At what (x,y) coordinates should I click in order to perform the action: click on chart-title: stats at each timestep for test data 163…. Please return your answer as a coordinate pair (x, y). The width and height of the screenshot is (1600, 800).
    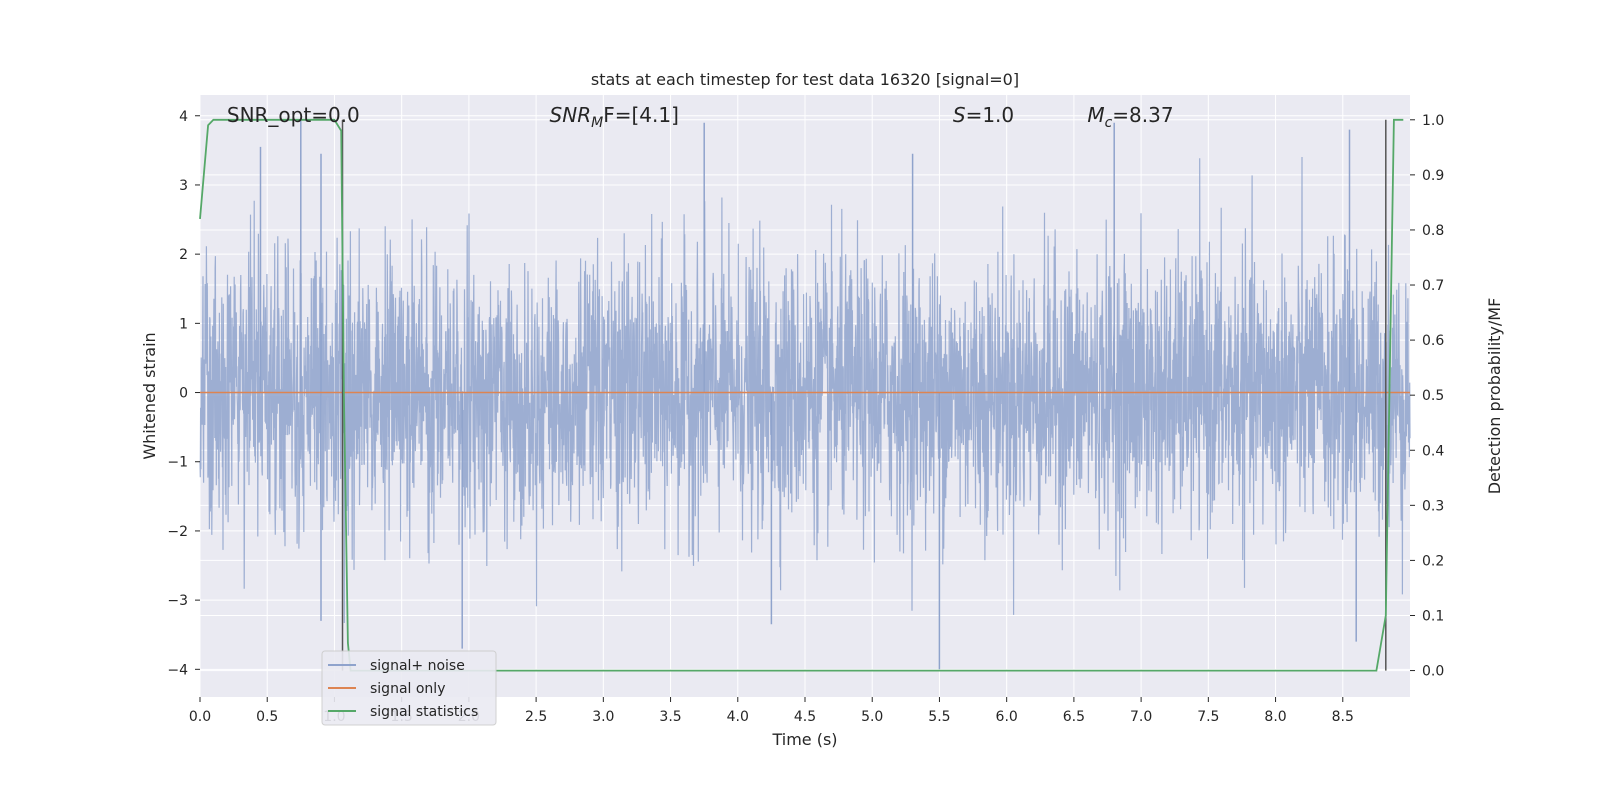
    Looking at the image, I should click on (805, 79).